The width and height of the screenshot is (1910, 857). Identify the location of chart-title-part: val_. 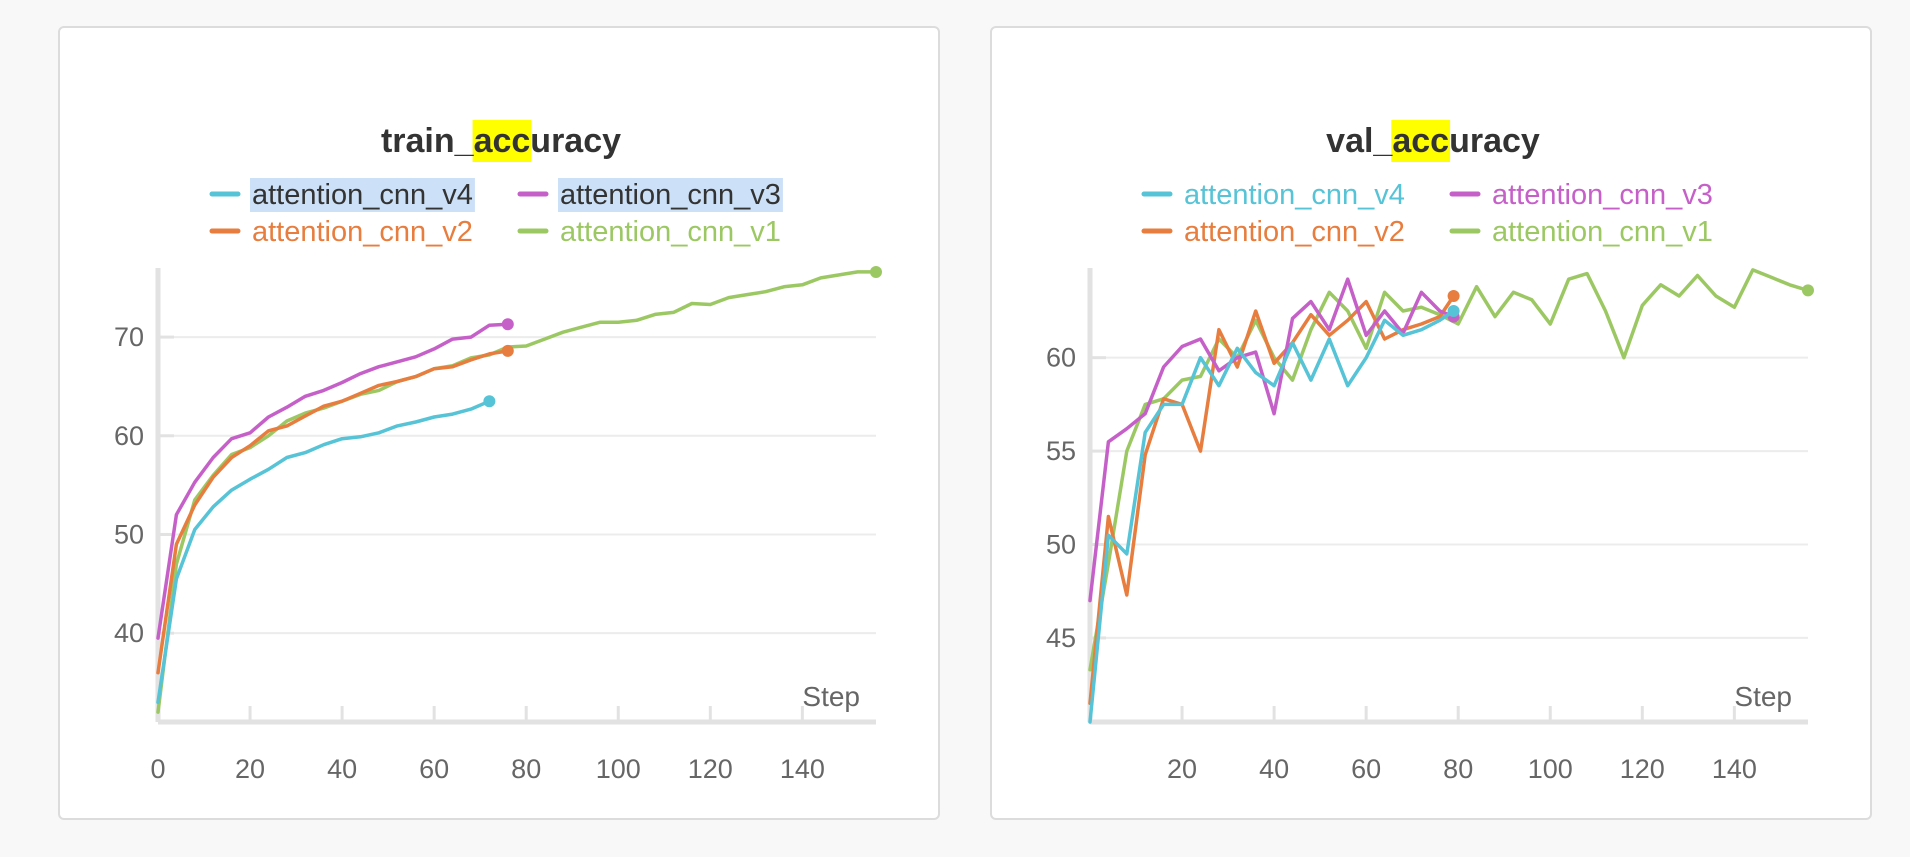
(1359, 141).